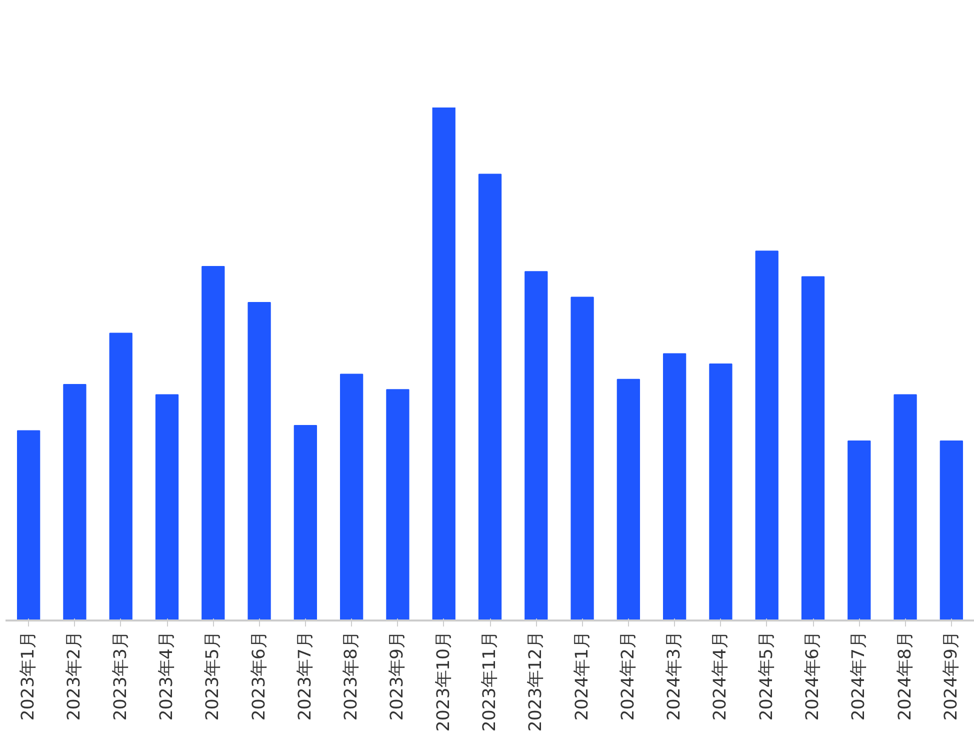  I want to click on x-tick-label: 2024年4月, so click(720, 676).